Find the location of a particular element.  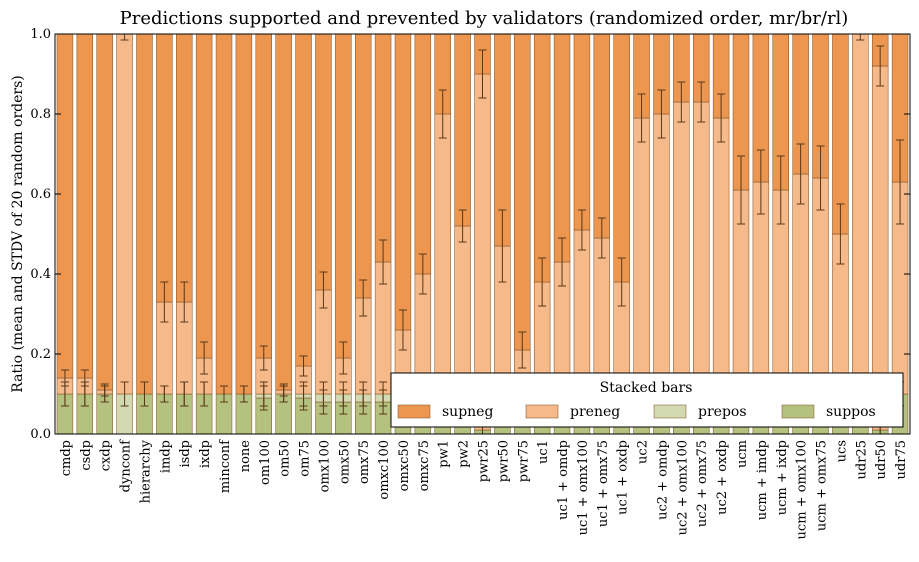

x-tick-label-23: pwr75 is located at coordinates (523, 461).